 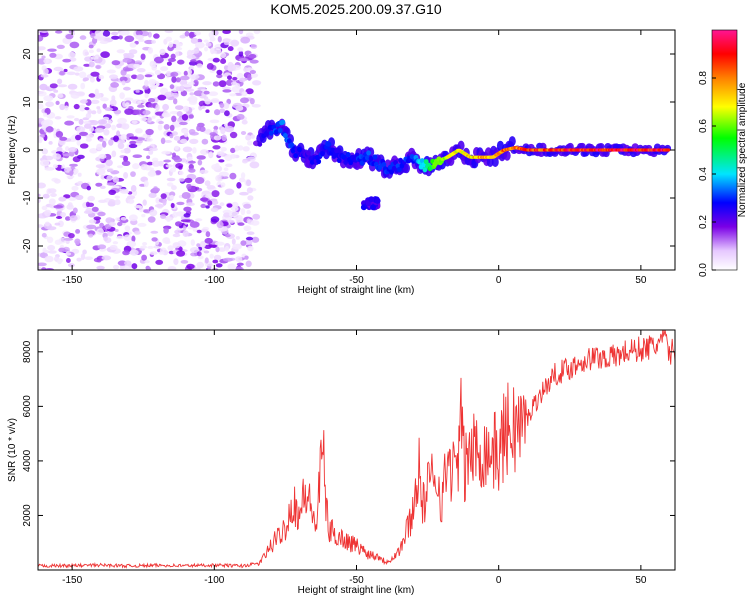 I want to click on colorbar-gradient, so click(x=724, y=150).